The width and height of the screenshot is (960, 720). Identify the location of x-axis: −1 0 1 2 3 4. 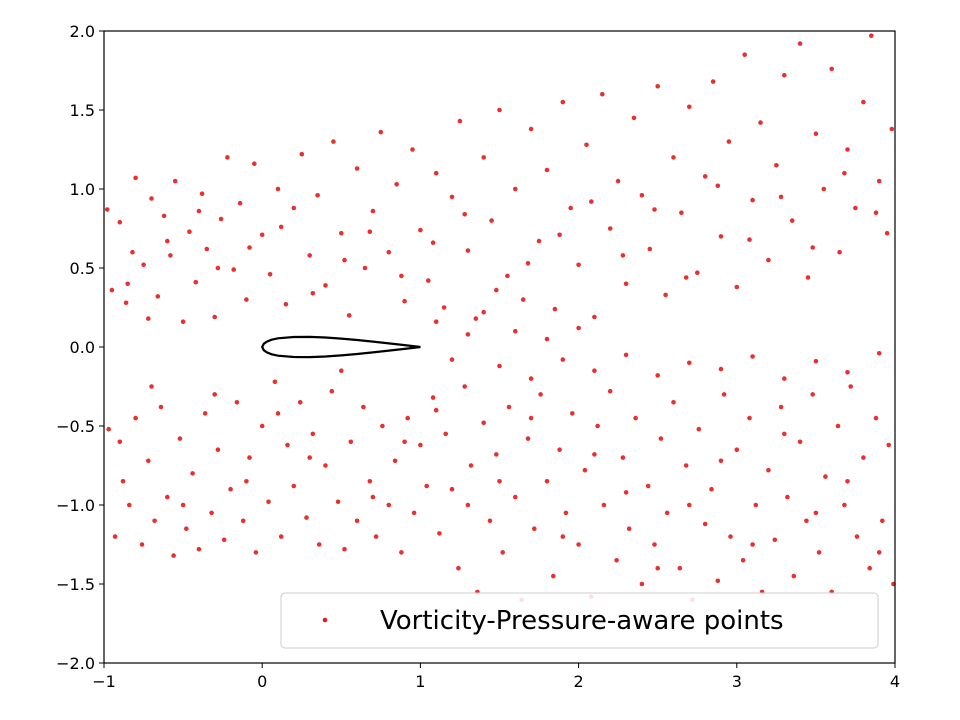
(496, 677).